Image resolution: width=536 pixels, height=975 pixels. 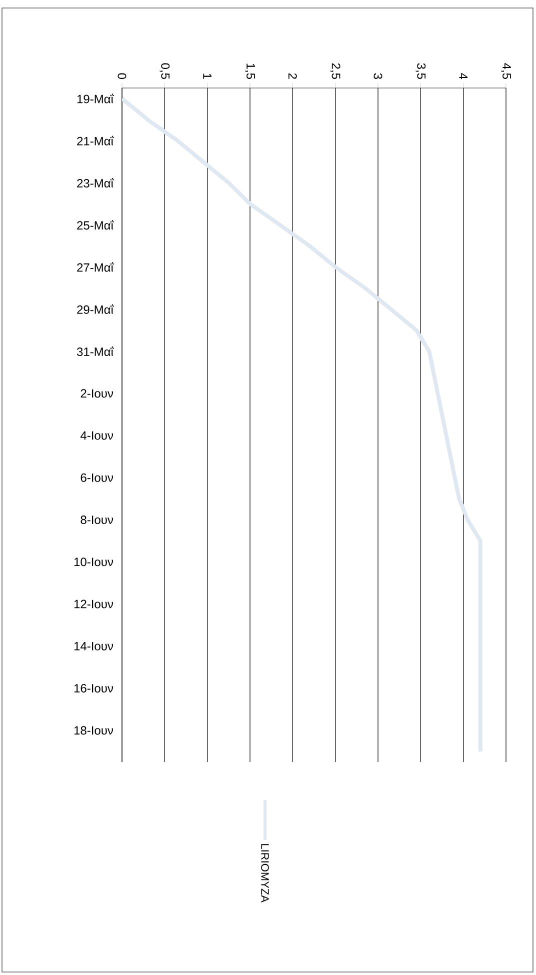 What do you see at coordinates (93, 688) in the screenshot?
I see `y-tick-label: 16-Ιουν` at bounding box center [93, 688].